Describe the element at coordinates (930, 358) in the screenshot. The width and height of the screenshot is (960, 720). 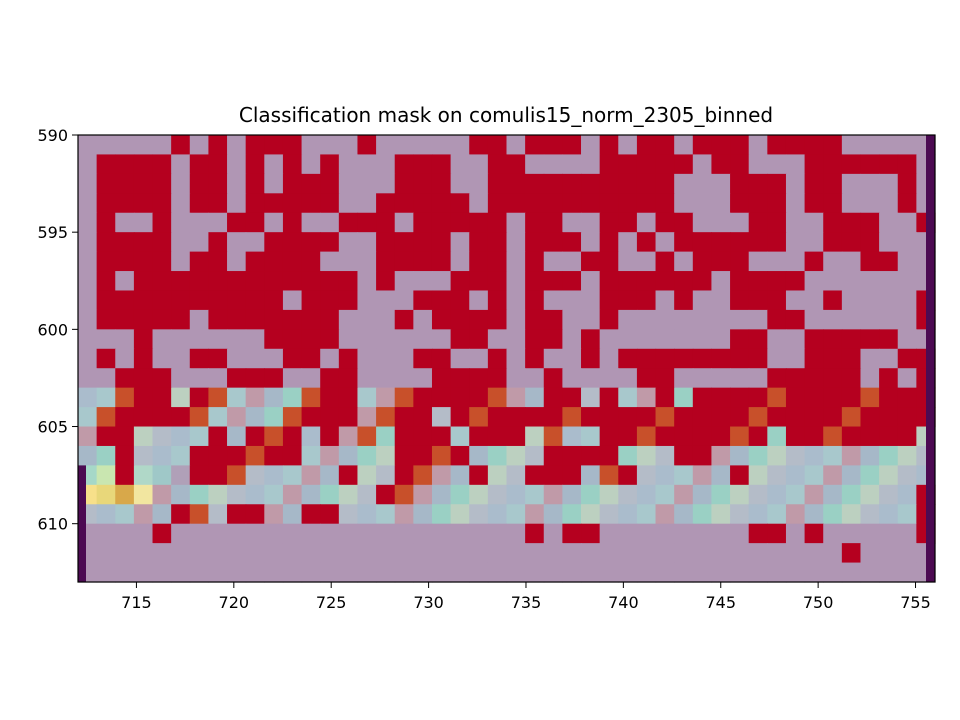
I see `right-edge-band` at that location.